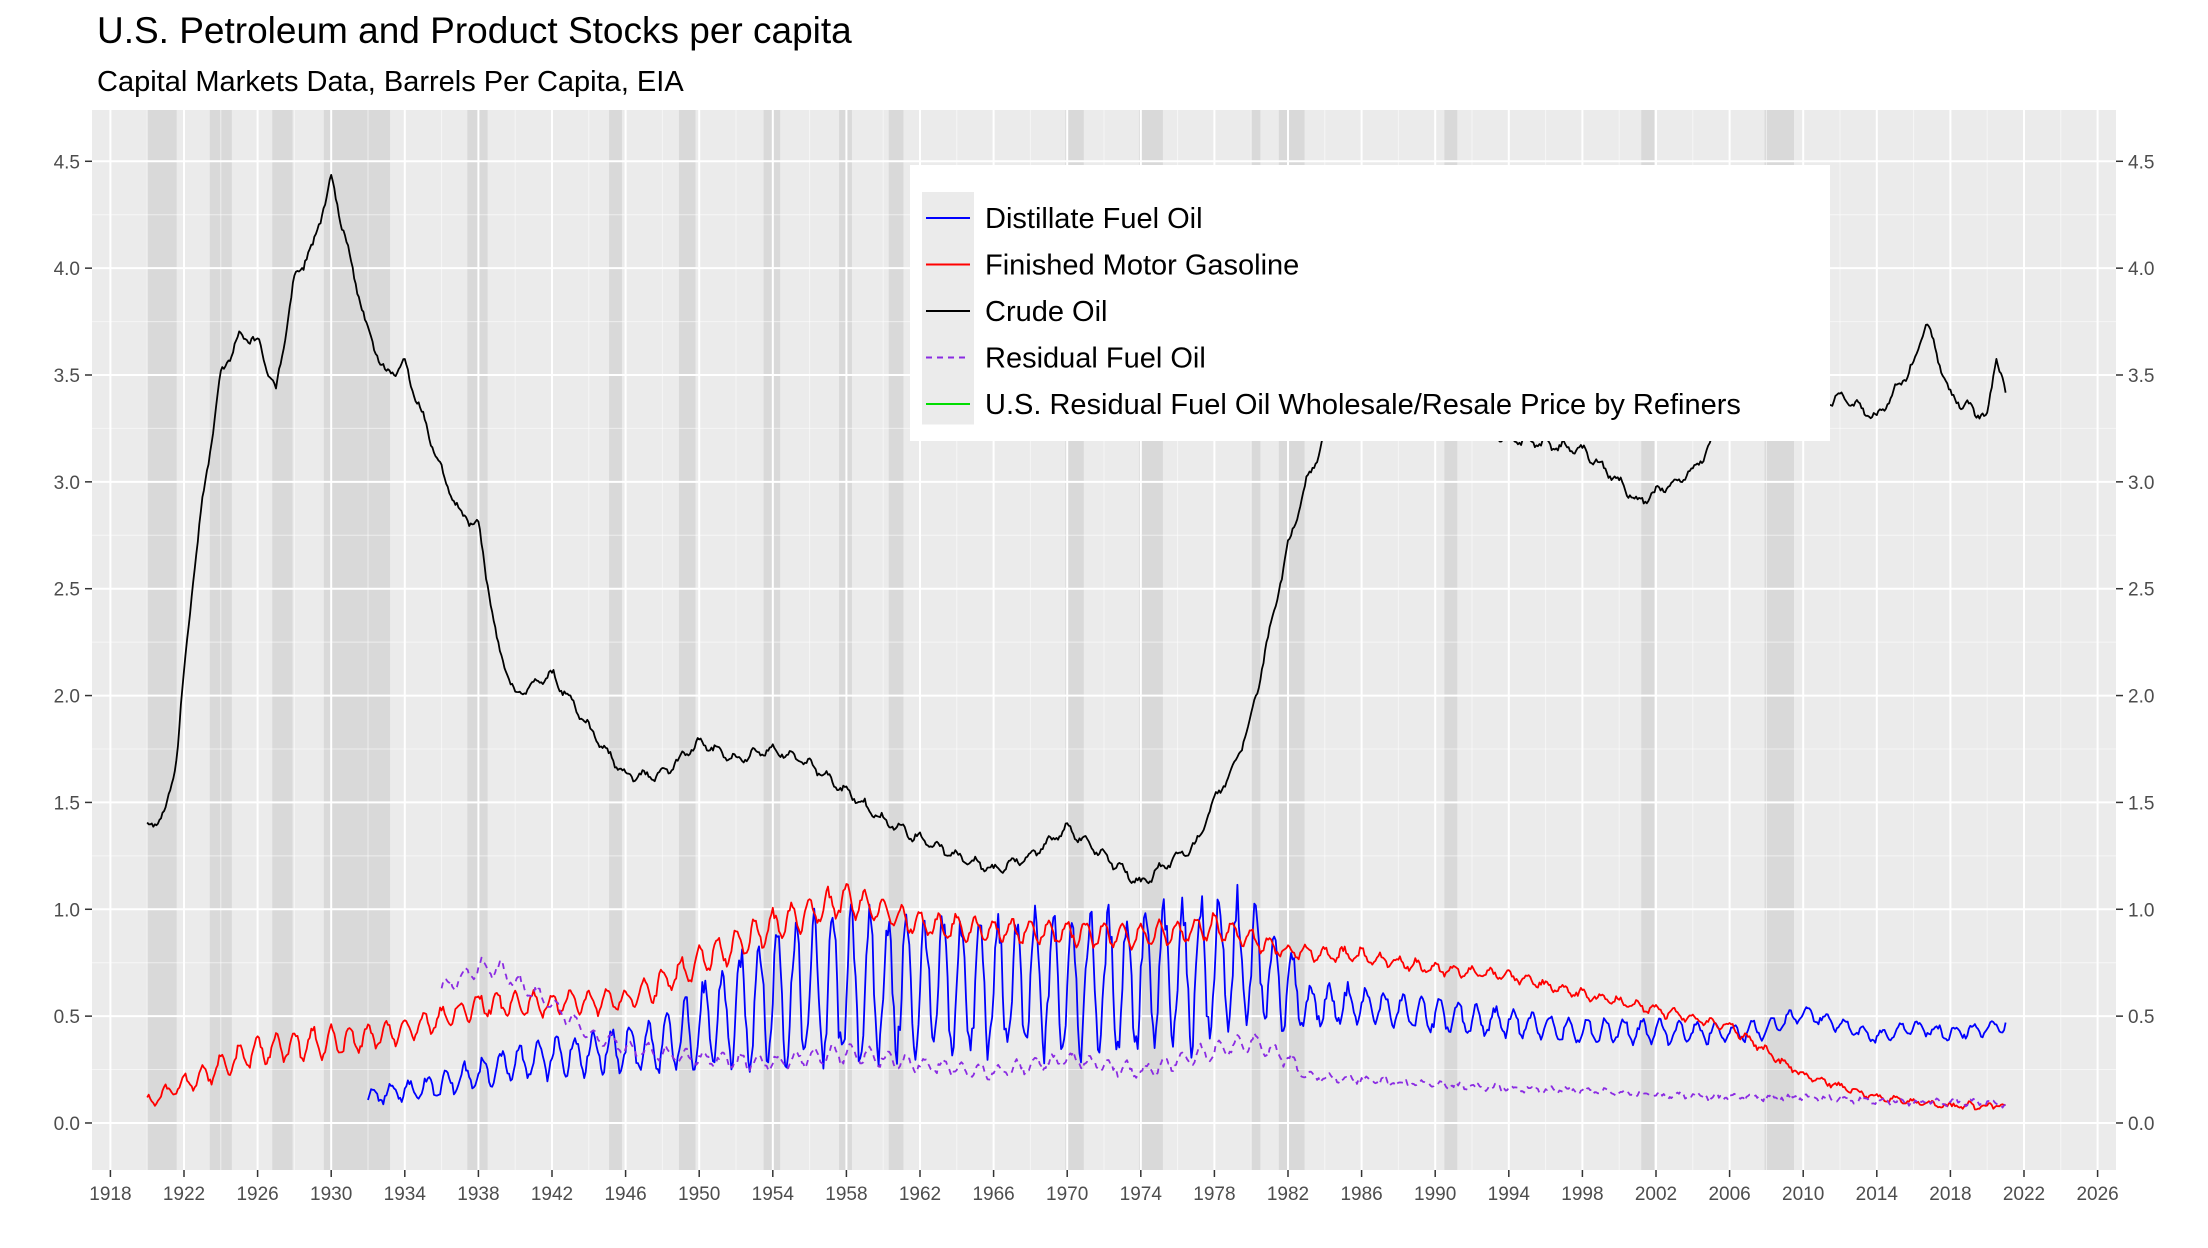 This screenshot has height=1248, width=2208. I want to click on y-tick-label-right: 0.0, so click(2141, 1124).